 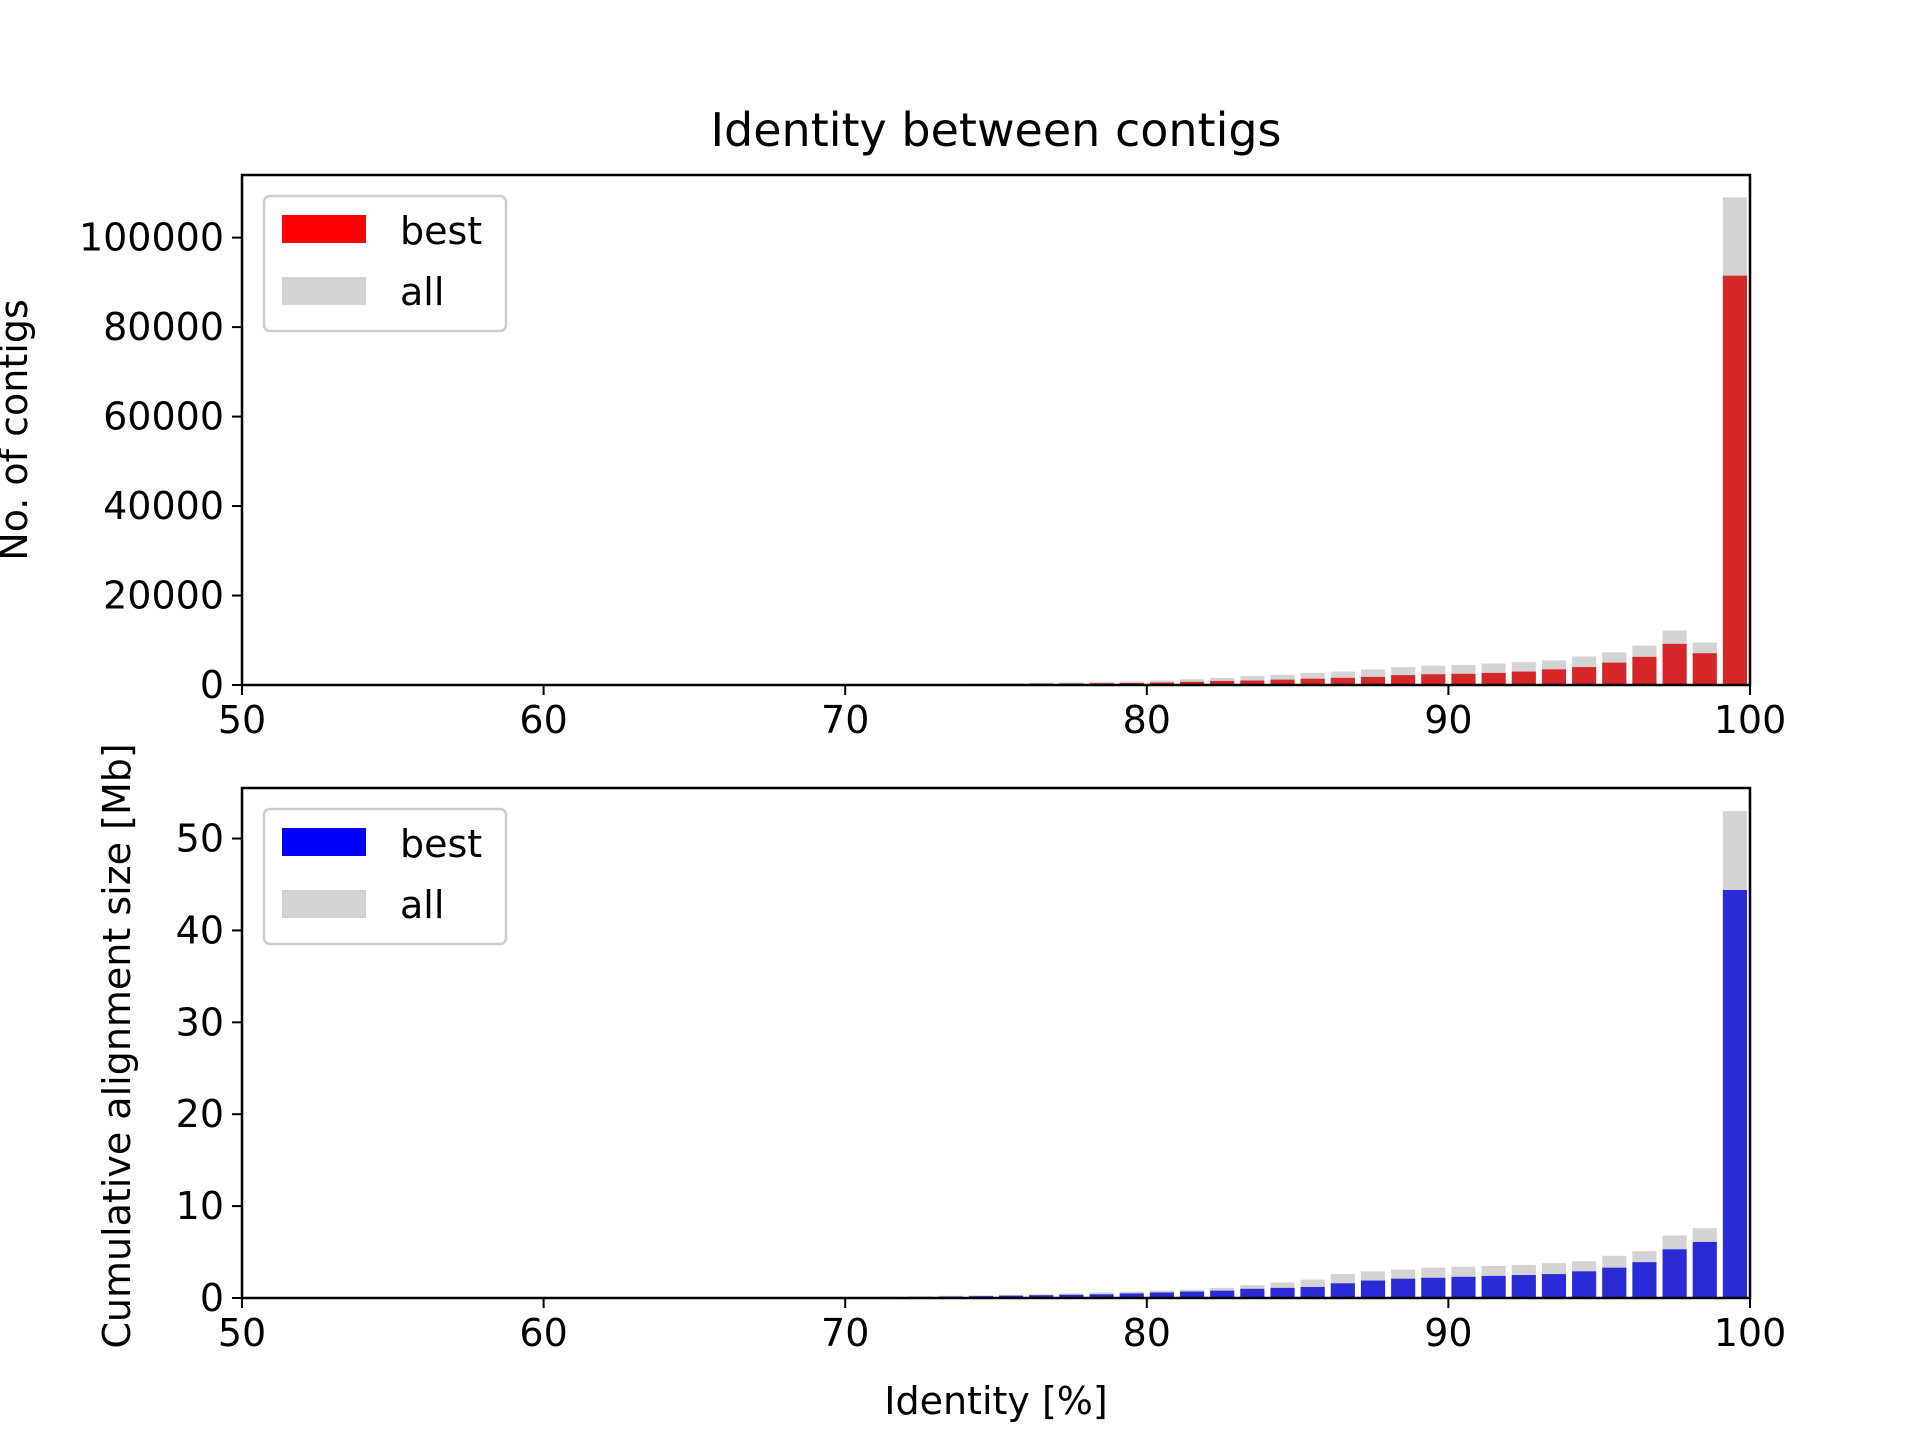 What do you see at coordinates (200, 839) in the screenshot?
I see `y-tick-label: 50` at bounding box center [200, 839].